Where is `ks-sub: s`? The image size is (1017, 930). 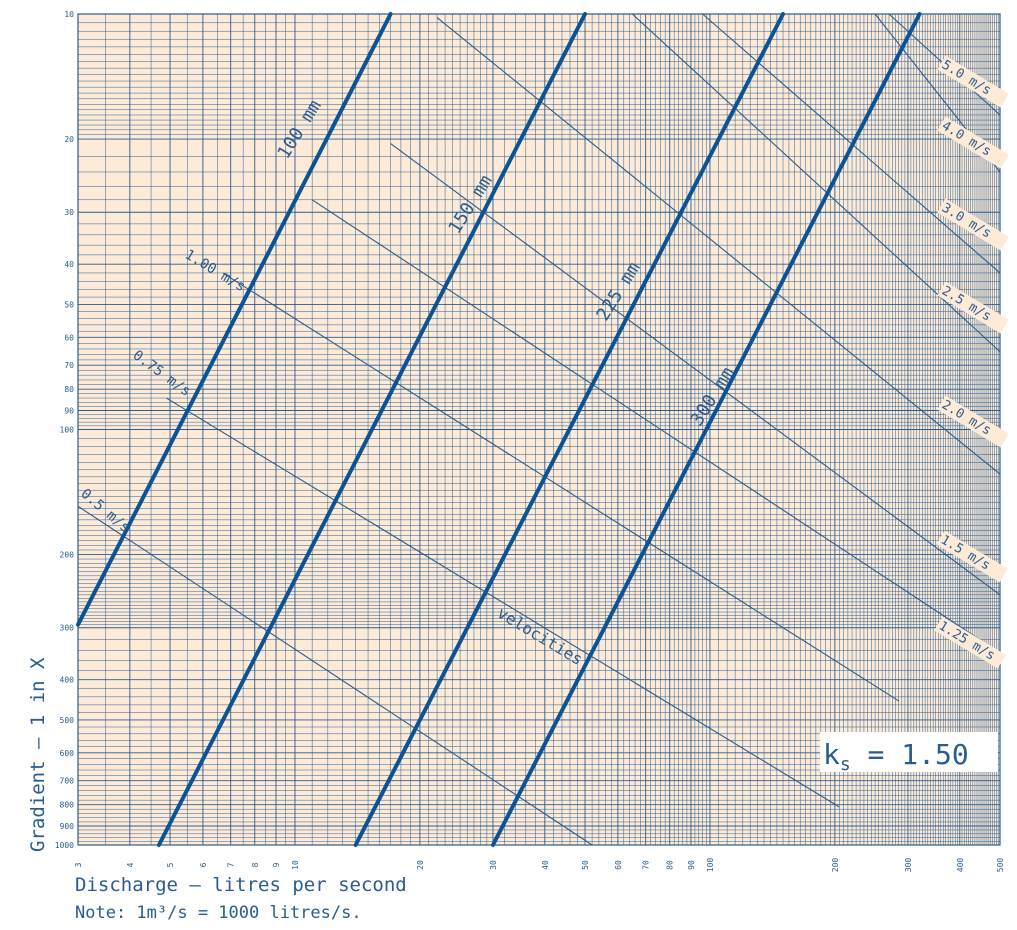
ks-sub: s is located at coordinates (845, 764).